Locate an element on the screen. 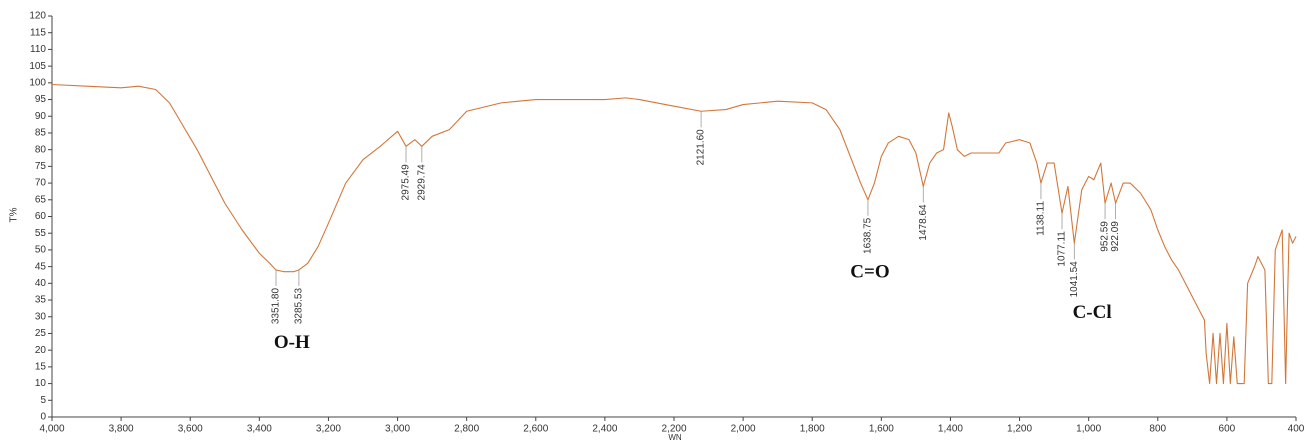 The width and height of the screenshot is (1304, 443). y-tick-label: 85 is located at coordinates (41, 133).